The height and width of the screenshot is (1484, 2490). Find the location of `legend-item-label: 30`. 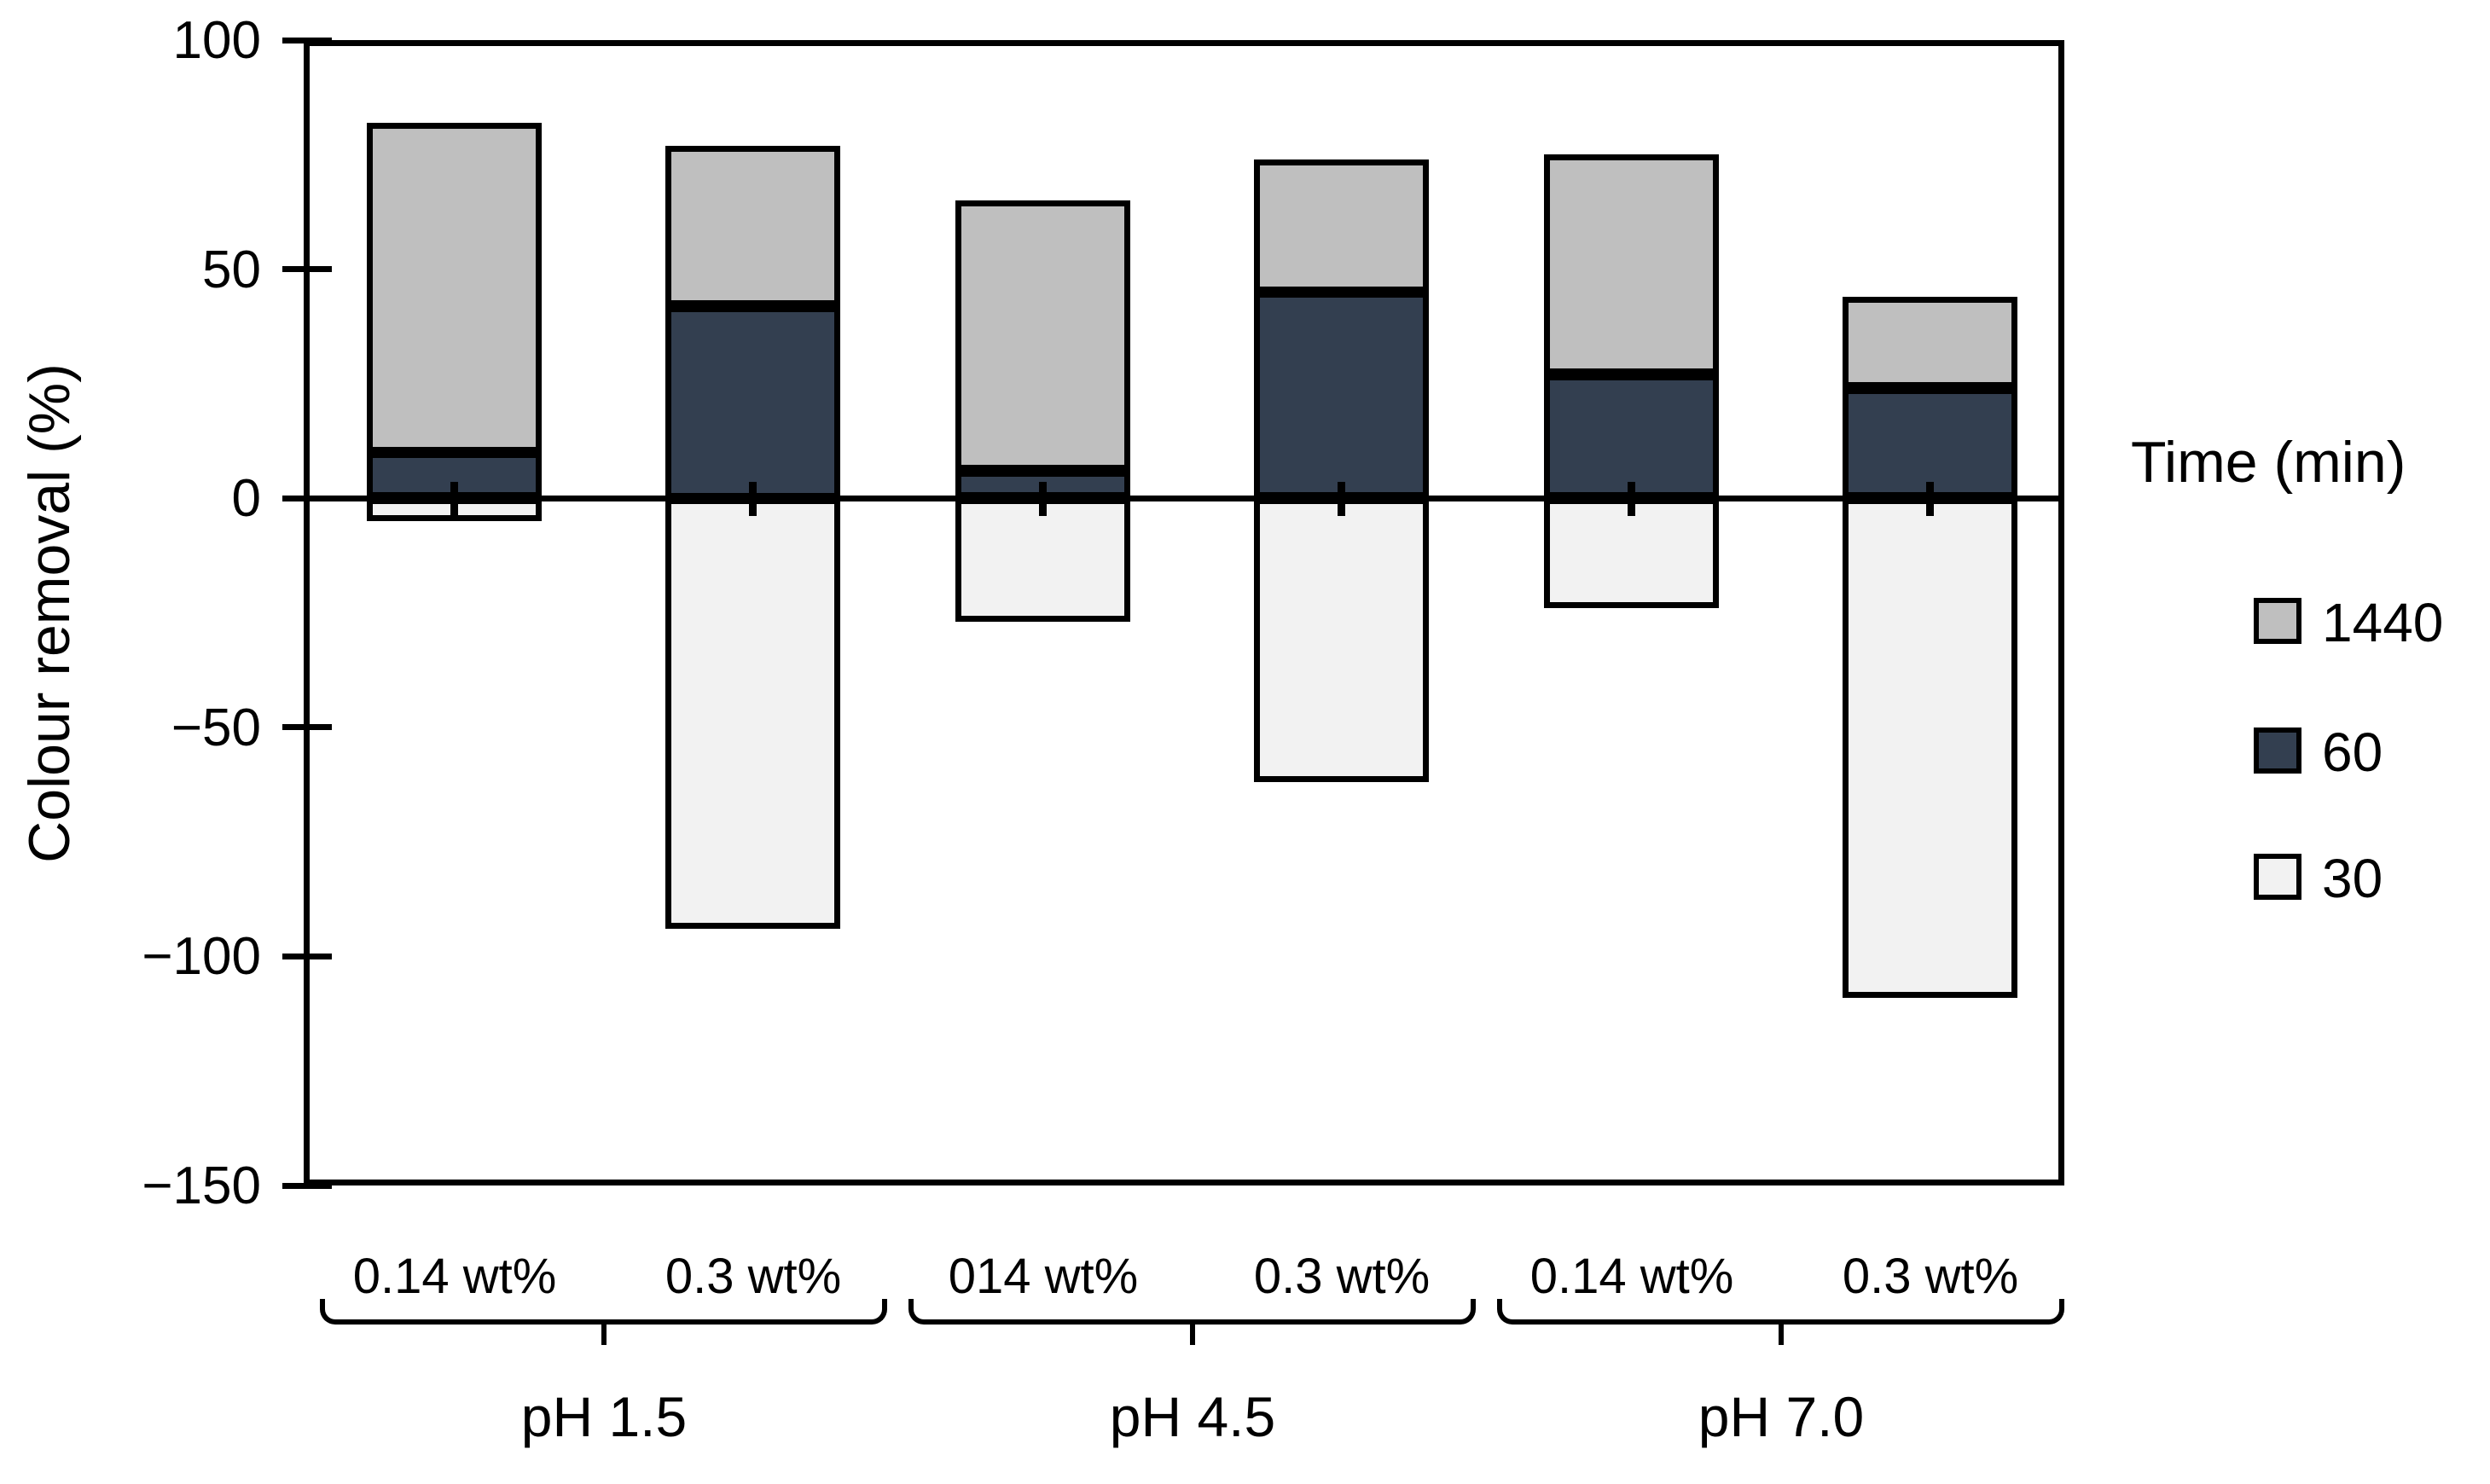

legend-item-label: 30 is located at coordinates (2352, 878).